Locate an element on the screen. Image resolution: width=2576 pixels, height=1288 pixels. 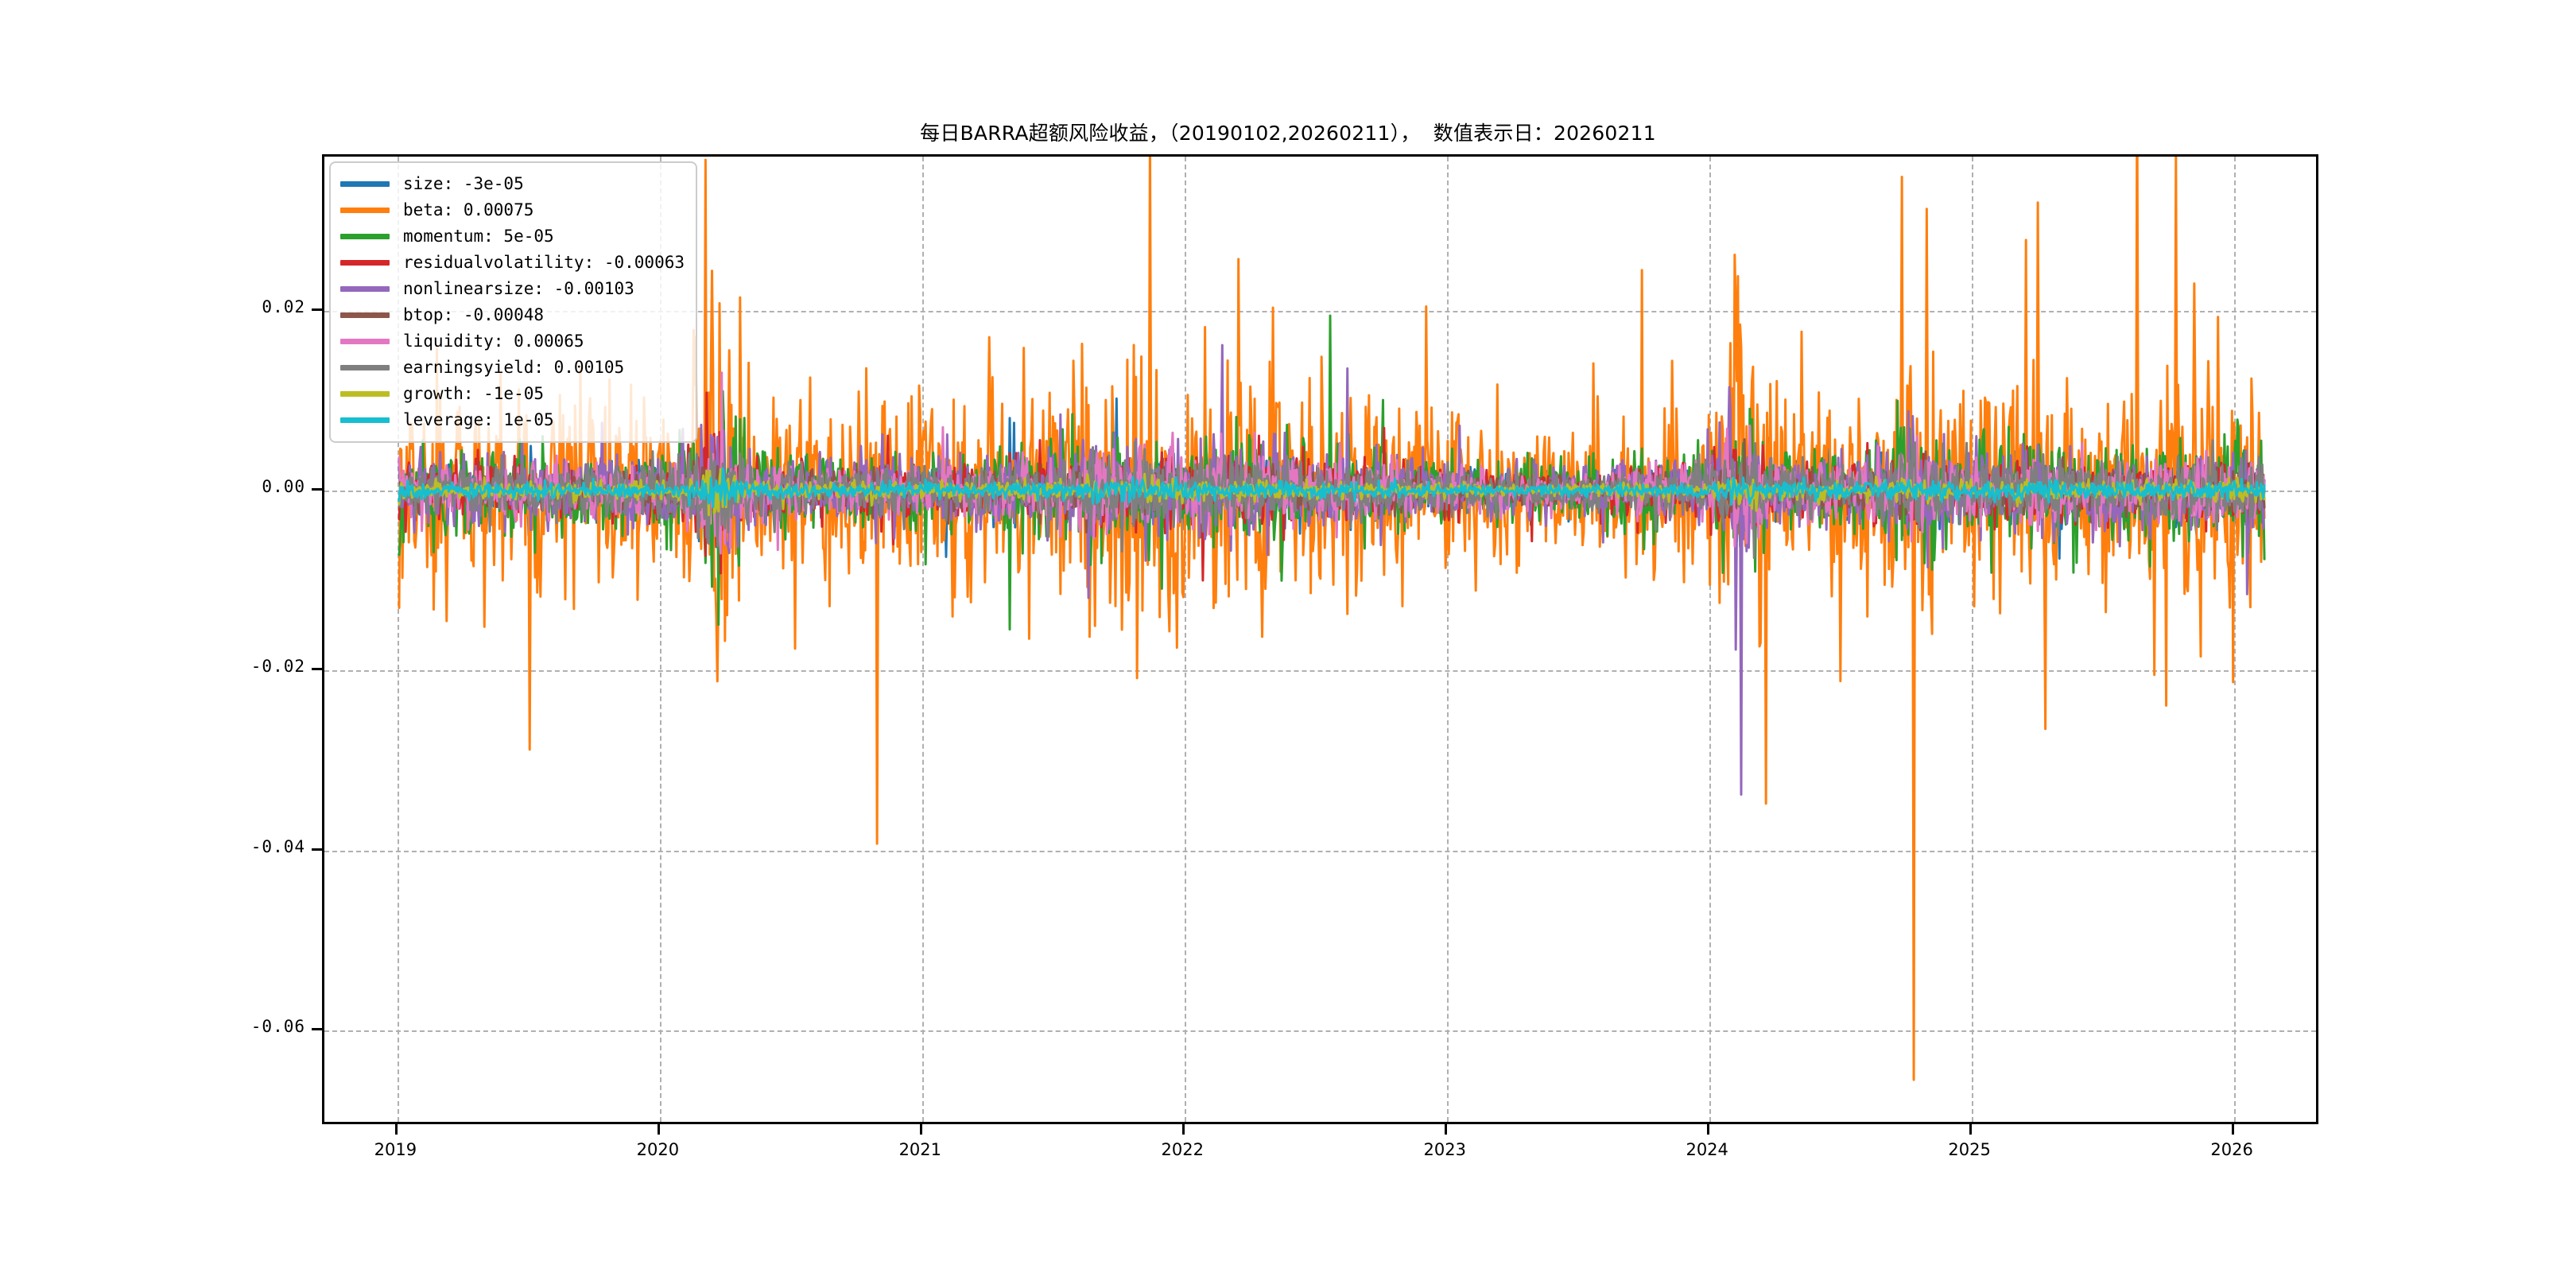
xtick-mark-2021 is located at coordinates (922, 1129).